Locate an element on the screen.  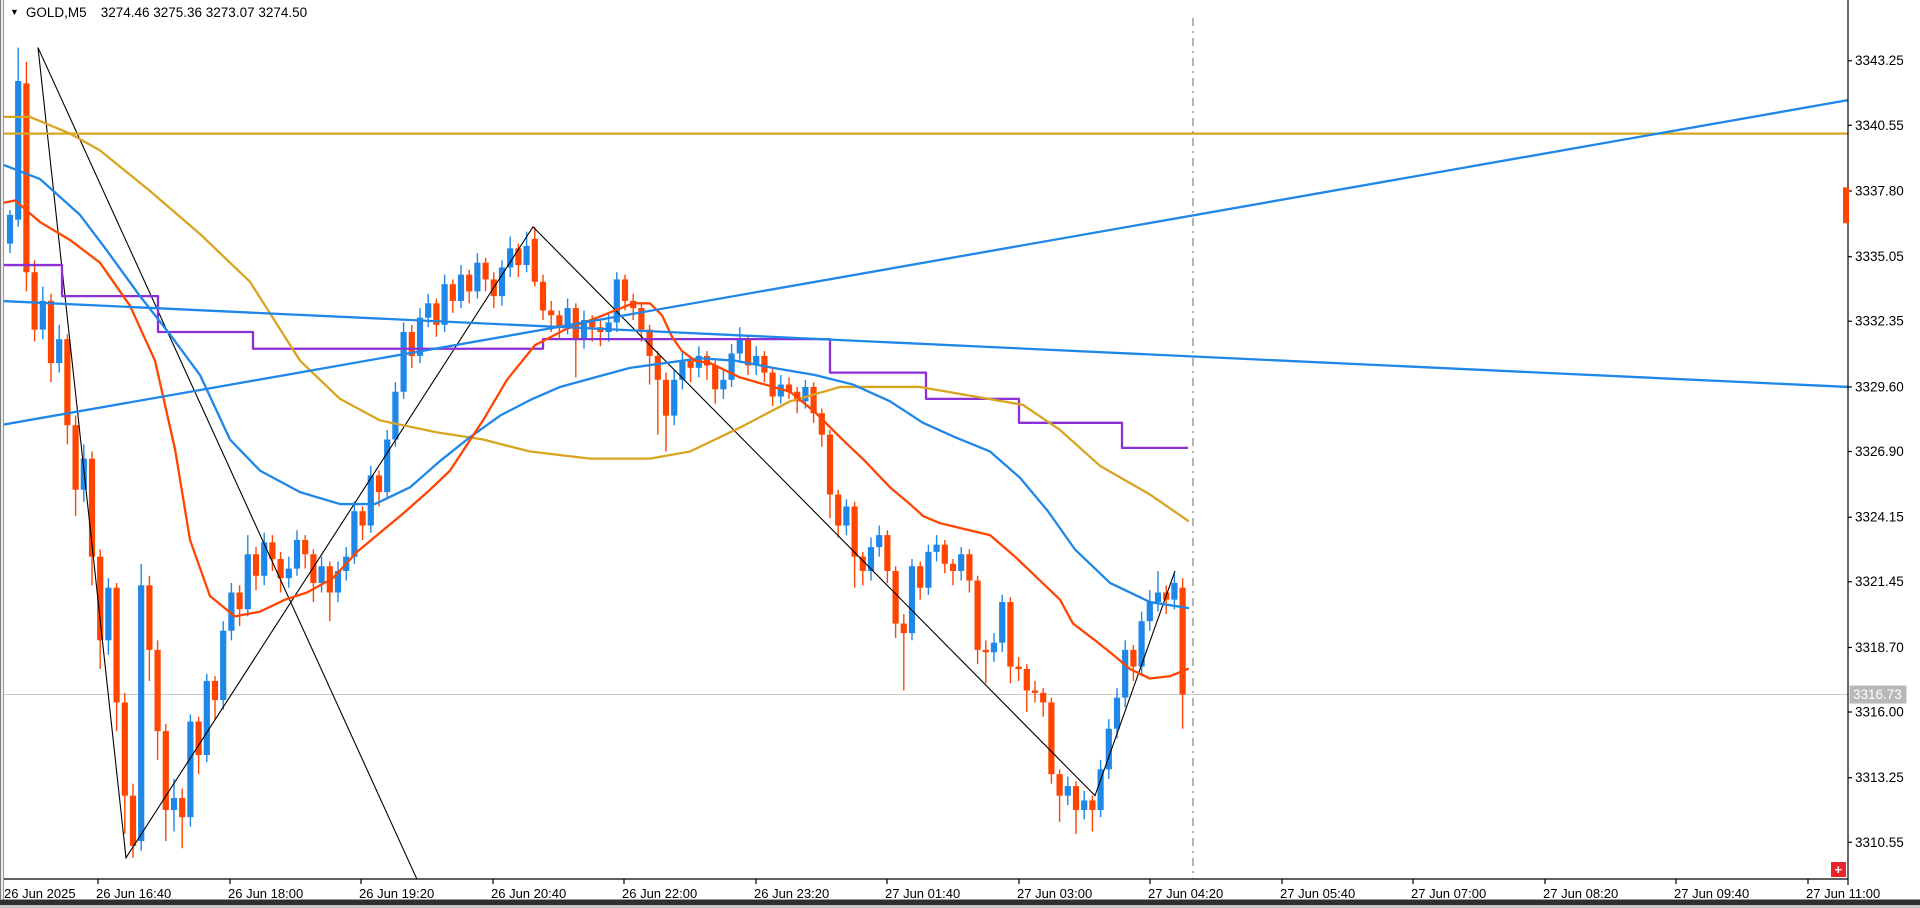
price-label: 3340.55 is located at coordinates (1879, 125).